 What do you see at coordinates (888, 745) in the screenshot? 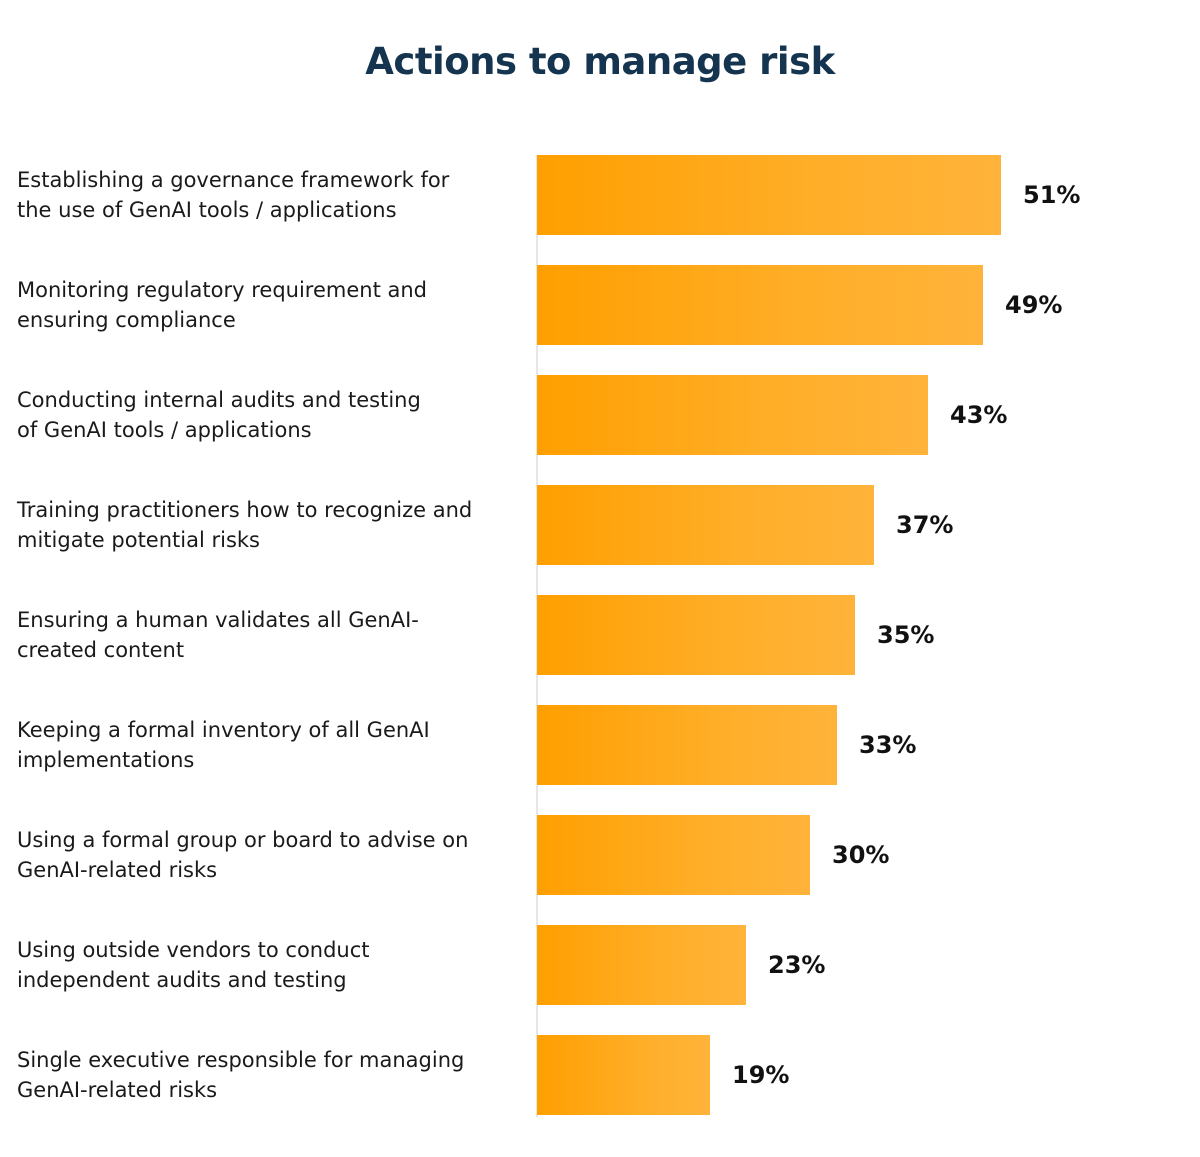
I see `bar-value-label: 33%` at bounding box center [888, 745].